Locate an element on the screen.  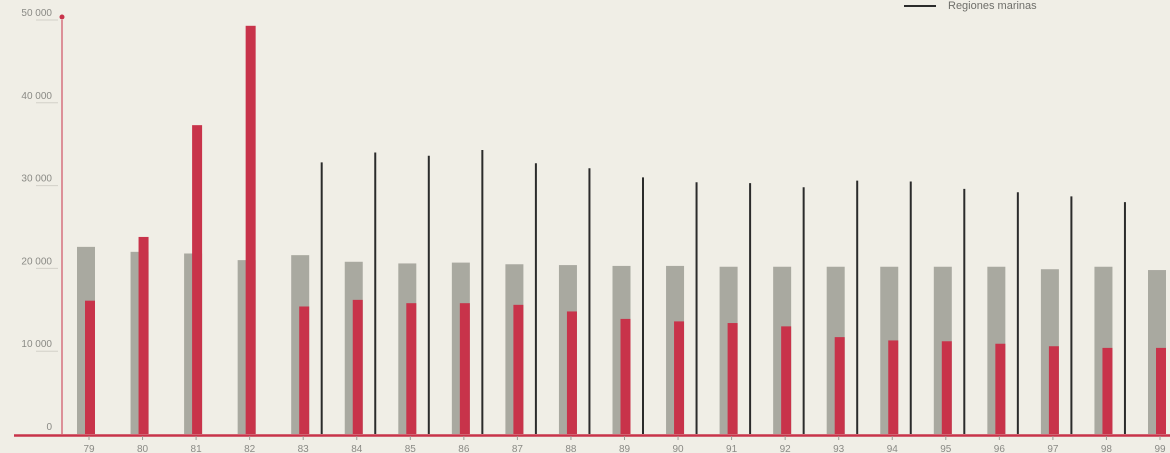
x-tick-label: 89 is located at coordinates (625, 448).